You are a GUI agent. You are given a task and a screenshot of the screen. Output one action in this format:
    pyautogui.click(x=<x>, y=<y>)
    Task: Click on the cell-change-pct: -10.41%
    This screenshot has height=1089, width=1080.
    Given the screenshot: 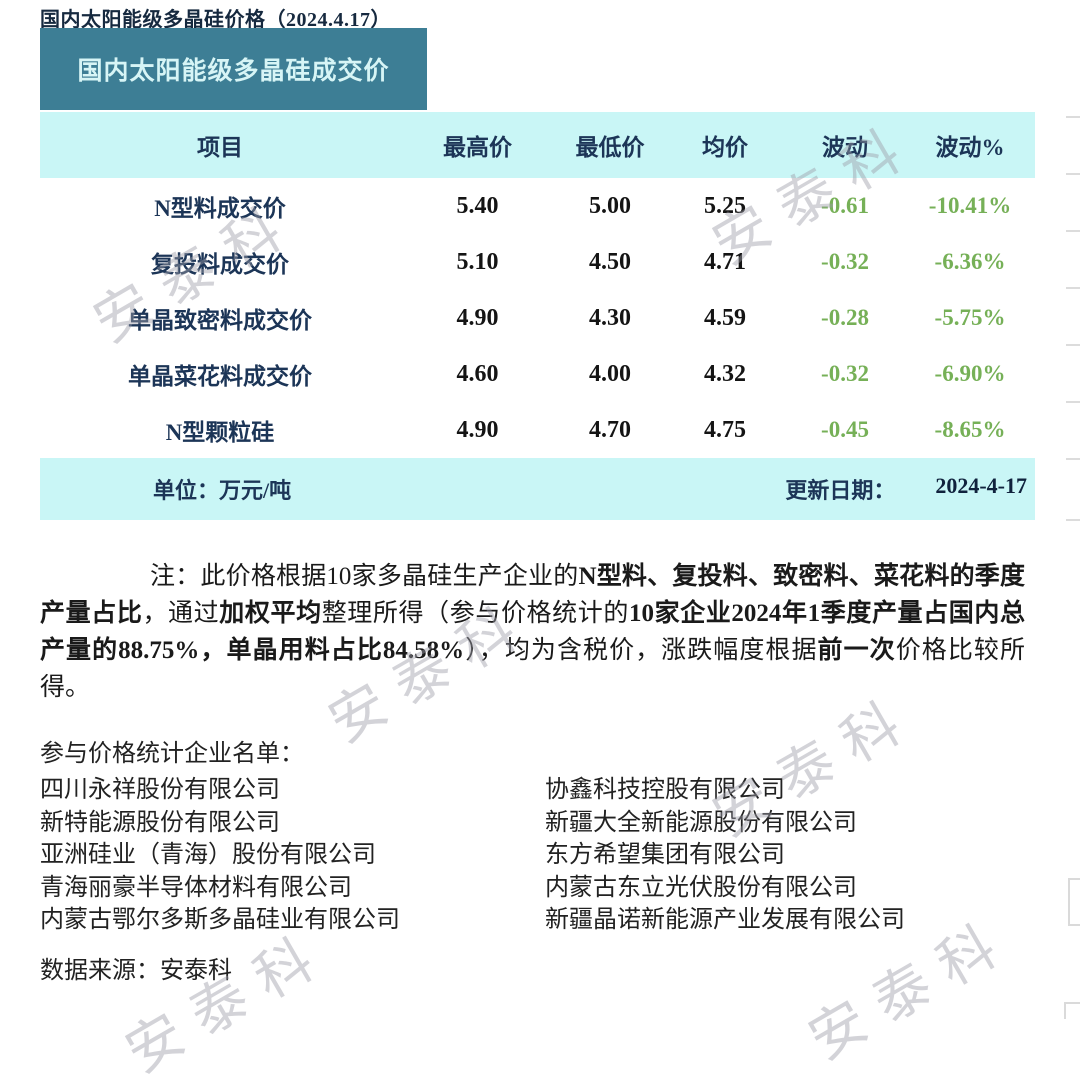 What is the action you would take?
    pyautogui.click(x=970, y=205)
    